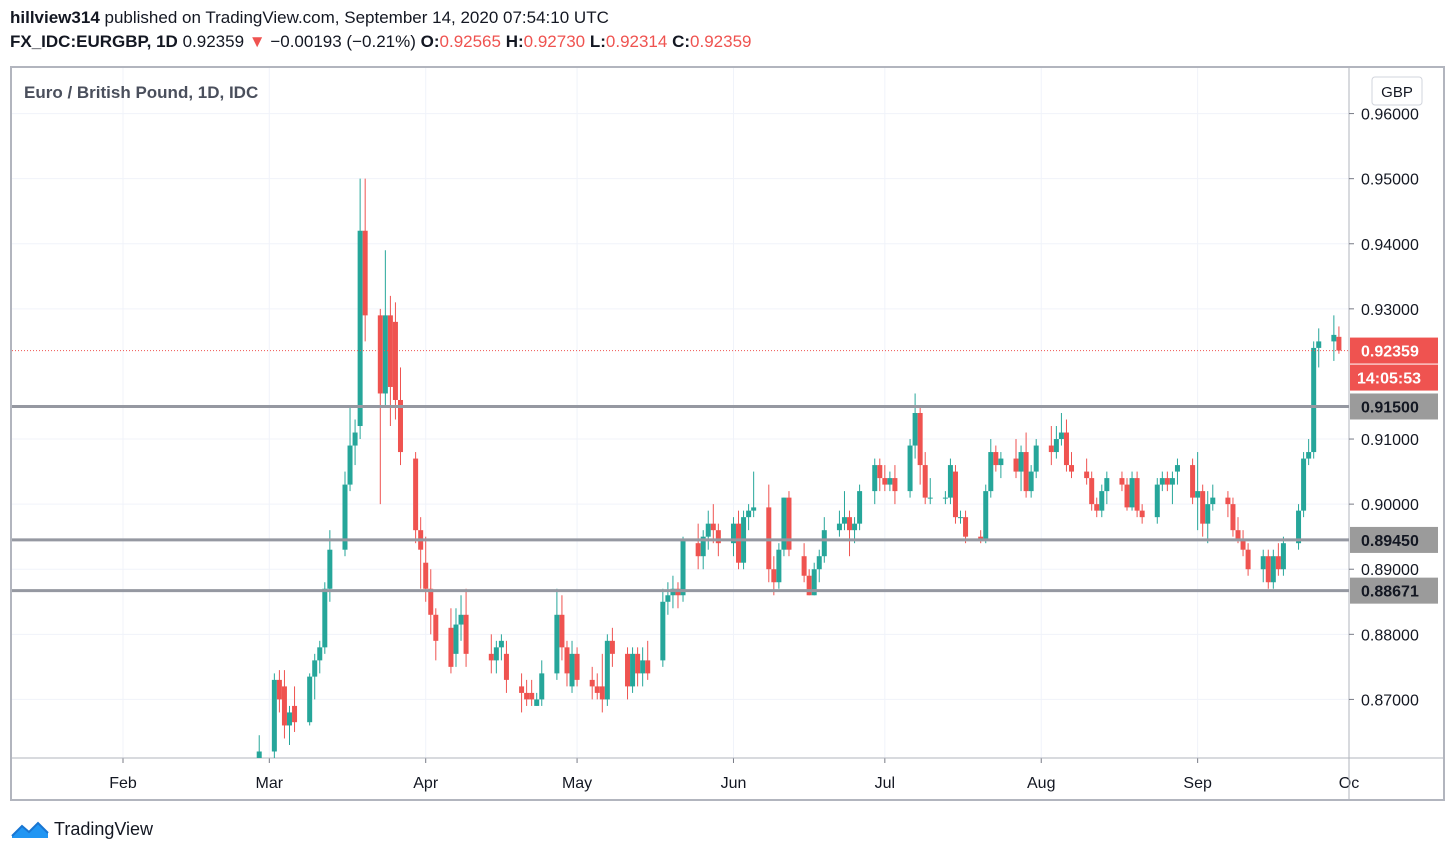  I want to click on level-label-bg, so click(1394, 406).